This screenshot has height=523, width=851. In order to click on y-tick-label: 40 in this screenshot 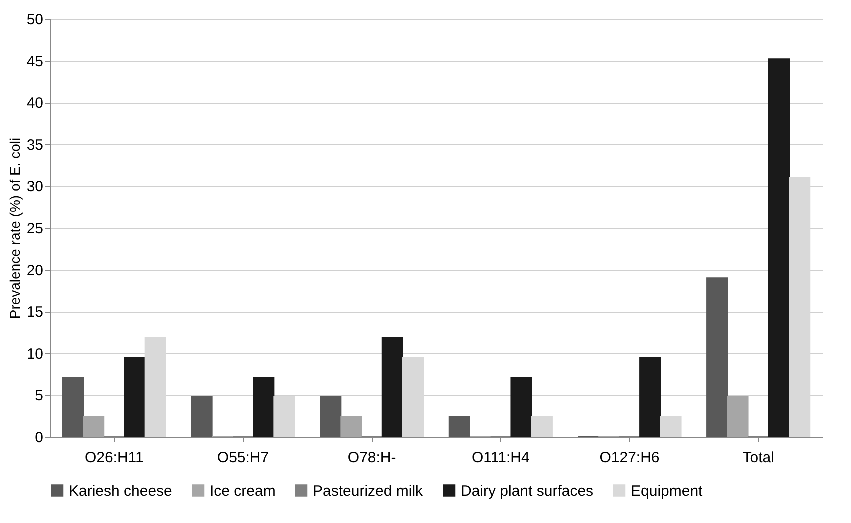, I will do `click(35, 103)`.